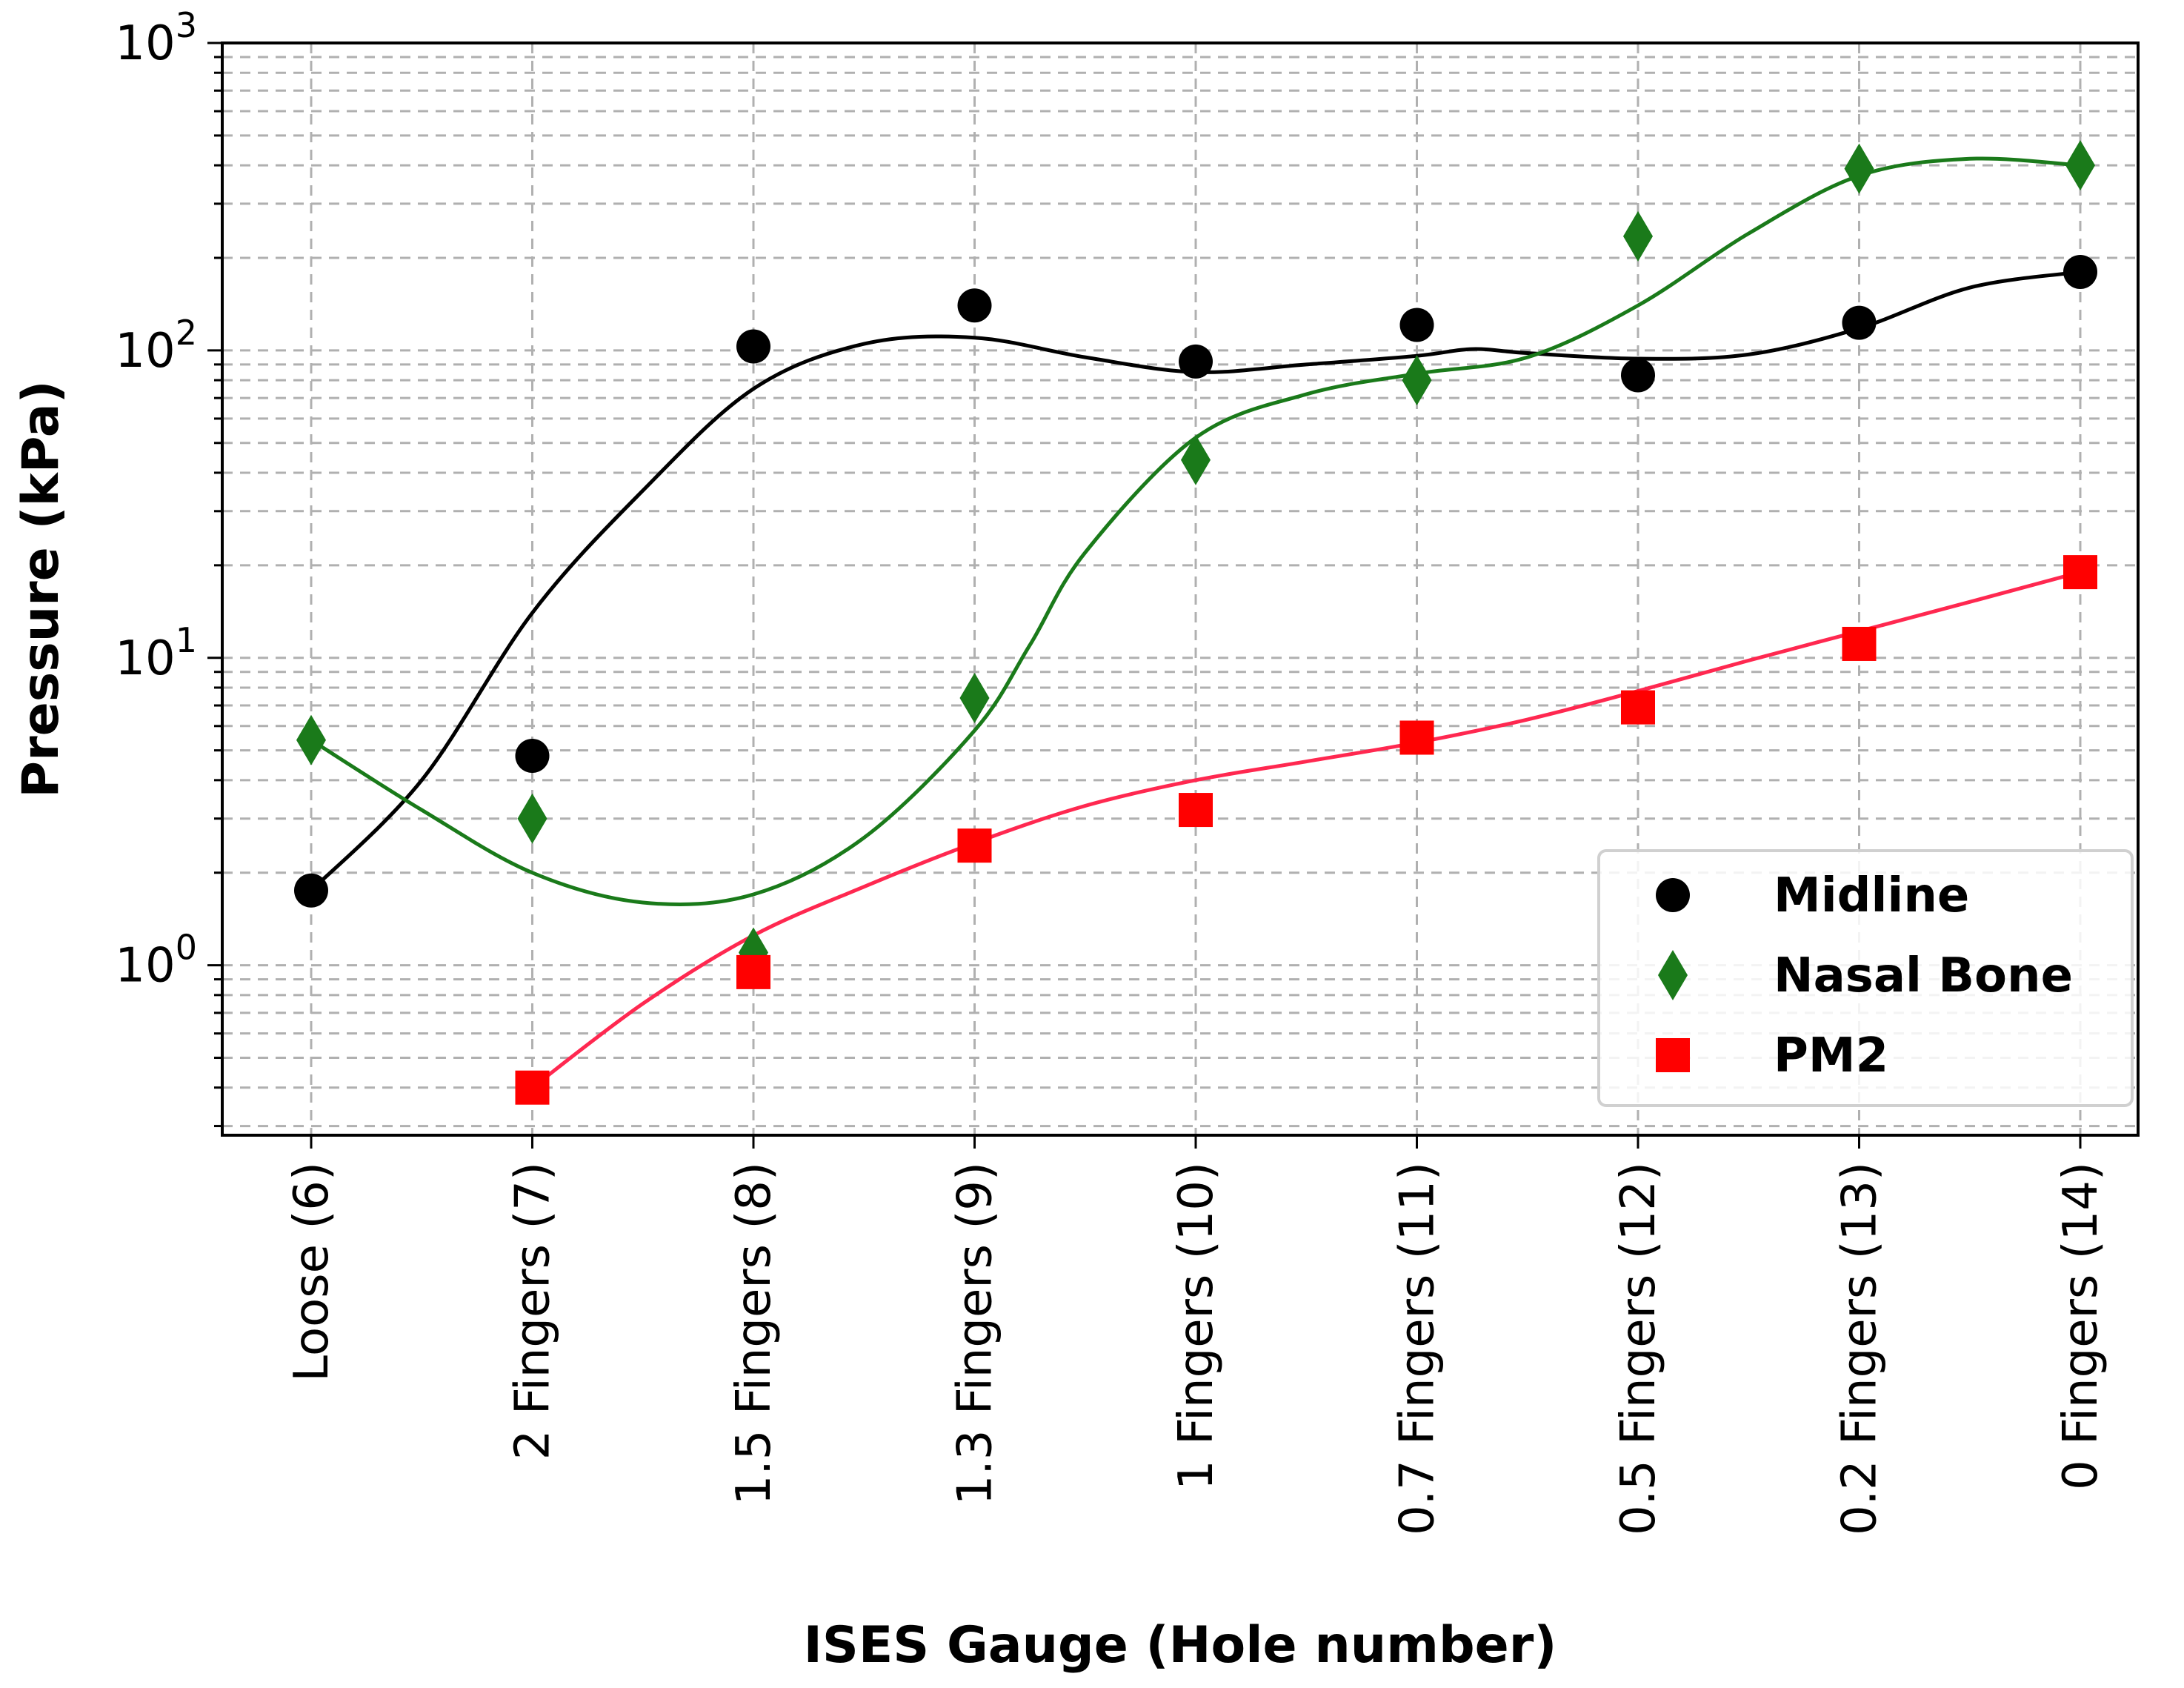 The width and height of the screenshot is (2184, 1688). I want to click on x-axis-label: ISES Gauge (Hole number), so click(1180, 1645).